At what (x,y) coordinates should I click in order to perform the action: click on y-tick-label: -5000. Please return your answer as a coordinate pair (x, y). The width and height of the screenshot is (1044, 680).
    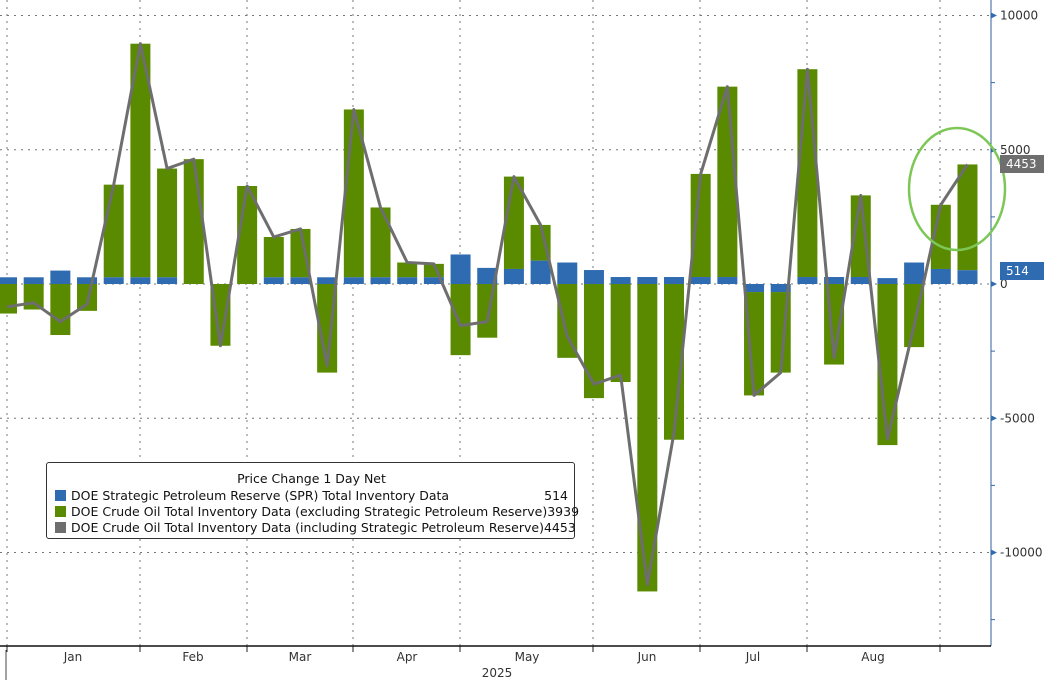
    Looking at the image, I should click on (1017, 418).